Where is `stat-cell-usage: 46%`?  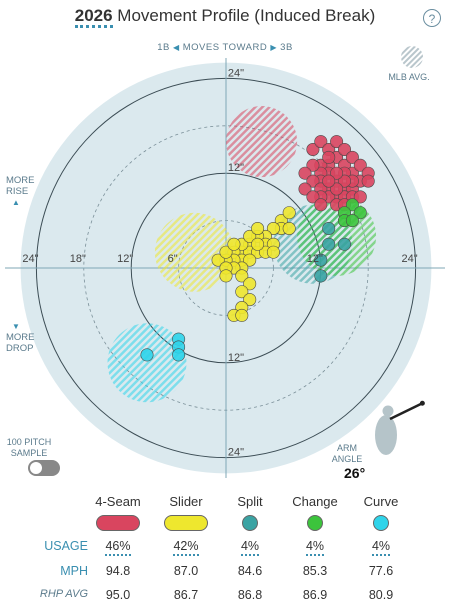 stat-cell-usage: 46% is located at coordinates (118, 547).